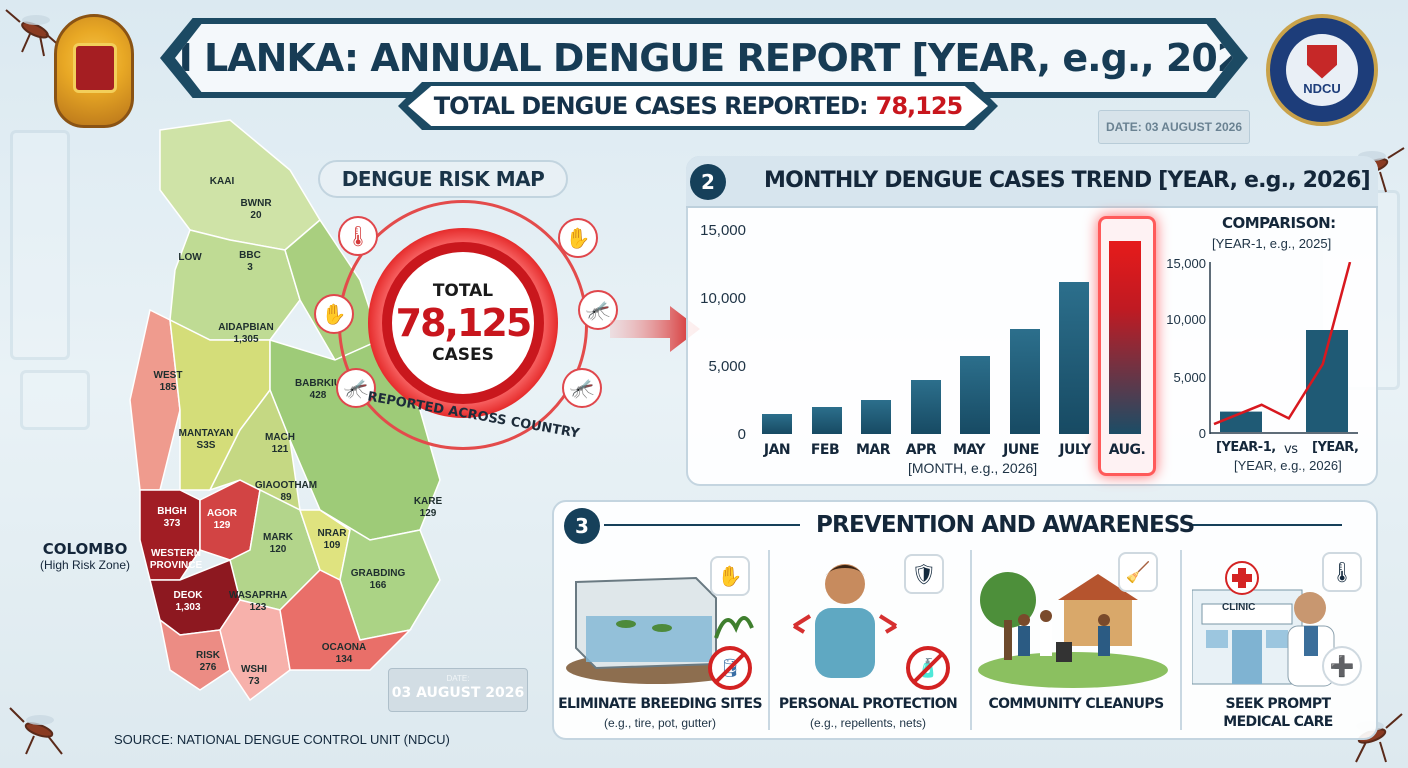 The height and width of the screenshot is (768, 1408). Describe the element at coordinates (1186, 263) in the screenshot. I see `comparison-y-tick: 15,000` at that location.